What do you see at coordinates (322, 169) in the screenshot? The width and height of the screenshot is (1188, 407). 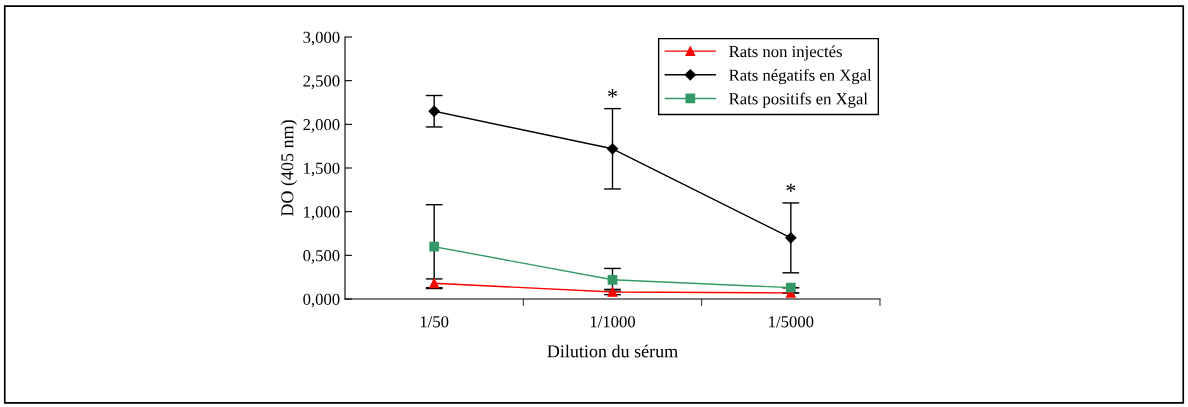 I see `y-tick-label: 1,500` at bounding box center [322, 169].